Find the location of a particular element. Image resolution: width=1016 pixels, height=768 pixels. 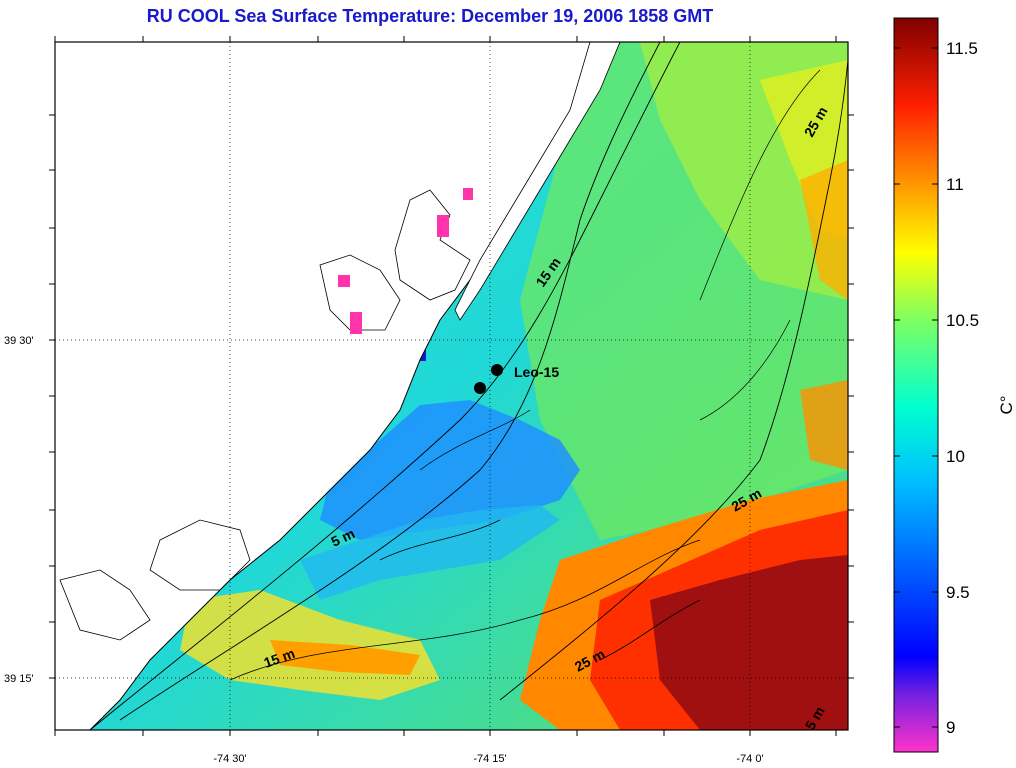

lat-label: 39 30' is located at coordinates (19, 341).